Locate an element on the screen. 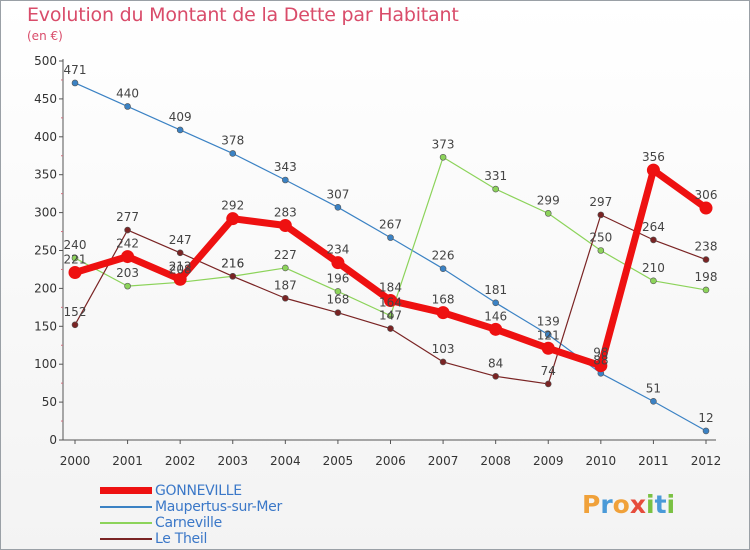 This screenshot has height=550, width=750. data-label-gonneville: 221 is located at coordinates (75, 259).